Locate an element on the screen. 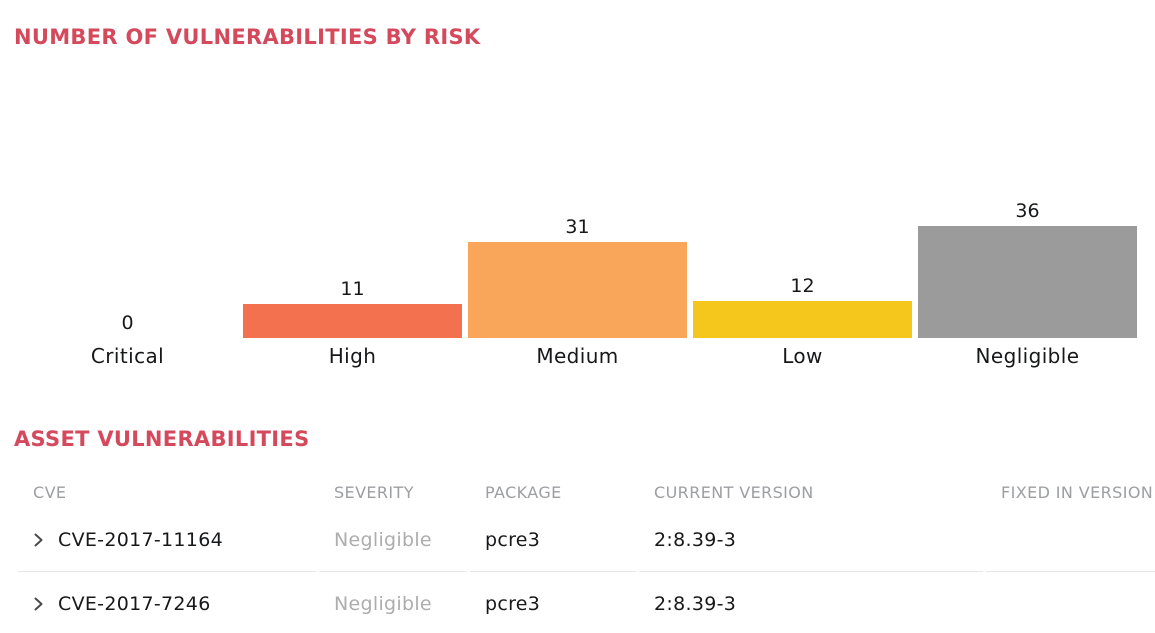 This screenshot has width=1155, height=633. column-header-severity: SEVERITY is located at coordinates (374, 492).